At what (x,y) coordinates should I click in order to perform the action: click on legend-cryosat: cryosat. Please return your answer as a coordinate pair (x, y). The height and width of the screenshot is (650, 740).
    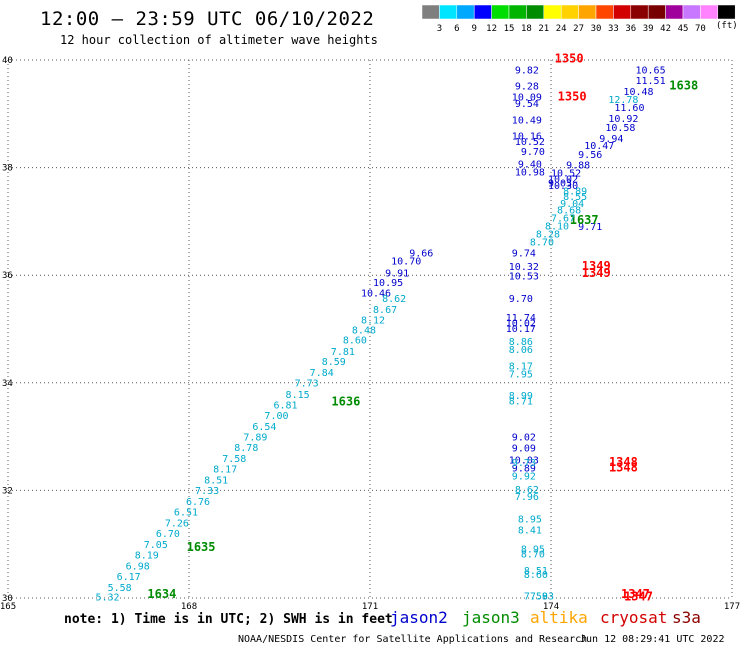
    Looking at the image, I should click on (634, 617).